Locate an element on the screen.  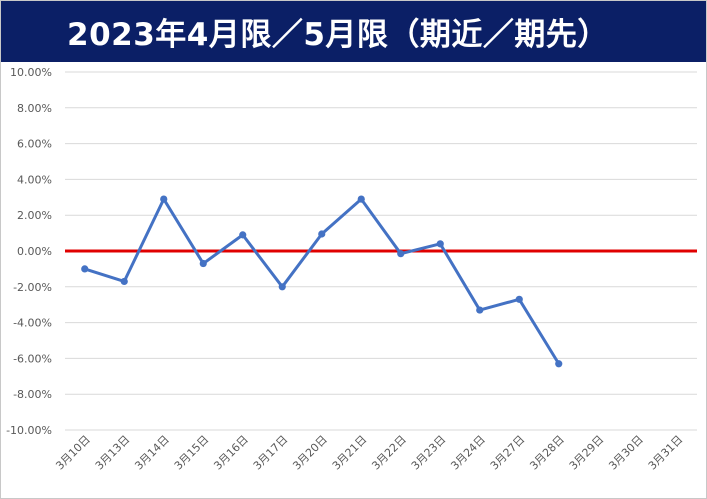
x-tick-label: 3月29日 is located at coordinates (587, 453).